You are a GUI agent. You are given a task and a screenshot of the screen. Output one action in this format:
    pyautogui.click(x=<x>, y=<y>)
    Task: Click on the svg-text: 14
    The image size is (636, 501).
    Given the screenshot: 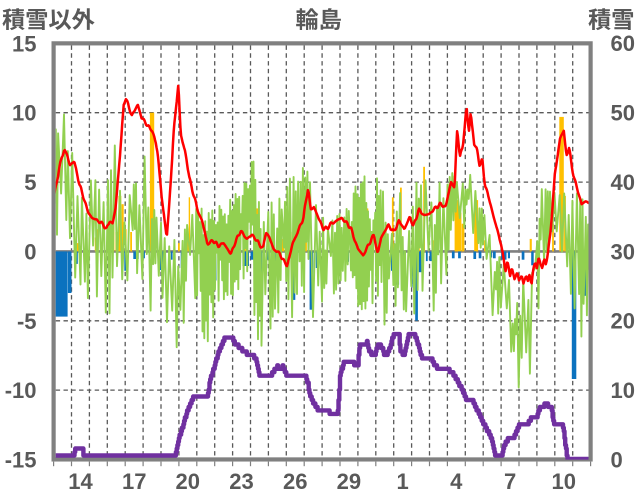 What is the action you would take?
    pyautogui.click(x=80, y=481)
    